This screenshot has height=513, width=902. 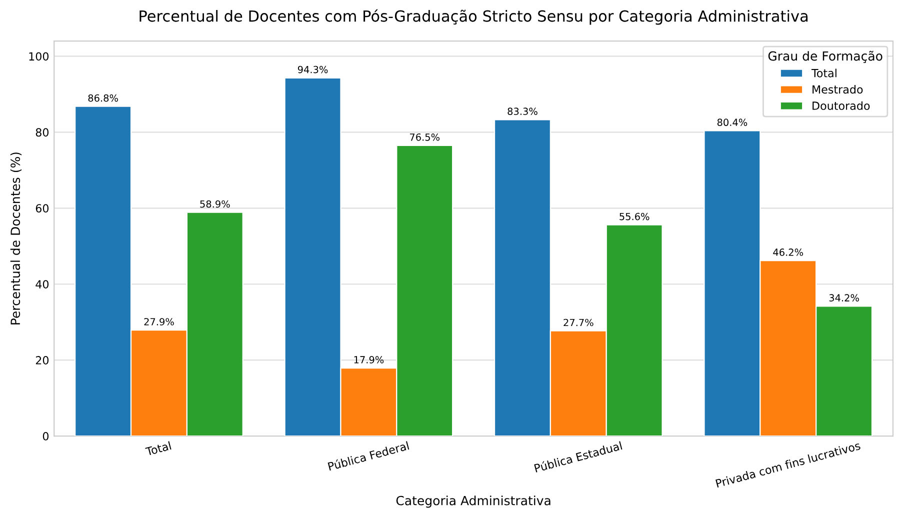 I want to click on x-axis-title: Categoria Administrativa, so click(x=473, y=502).